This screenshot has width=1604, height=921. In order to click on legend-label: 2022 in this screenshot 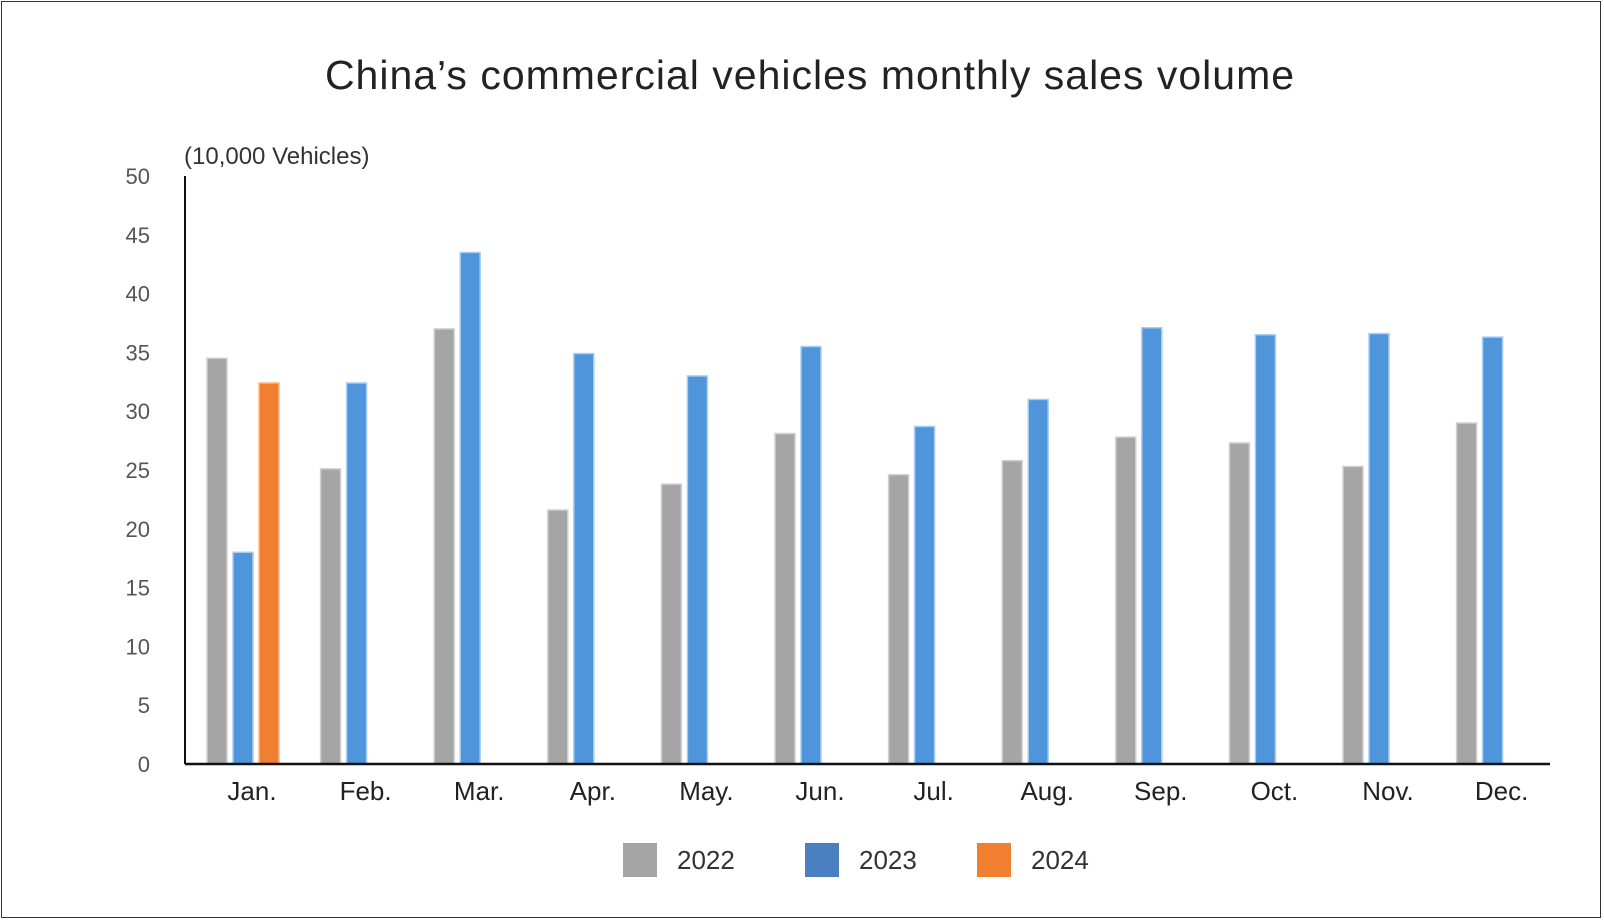, I will do `click(706, 859)`.